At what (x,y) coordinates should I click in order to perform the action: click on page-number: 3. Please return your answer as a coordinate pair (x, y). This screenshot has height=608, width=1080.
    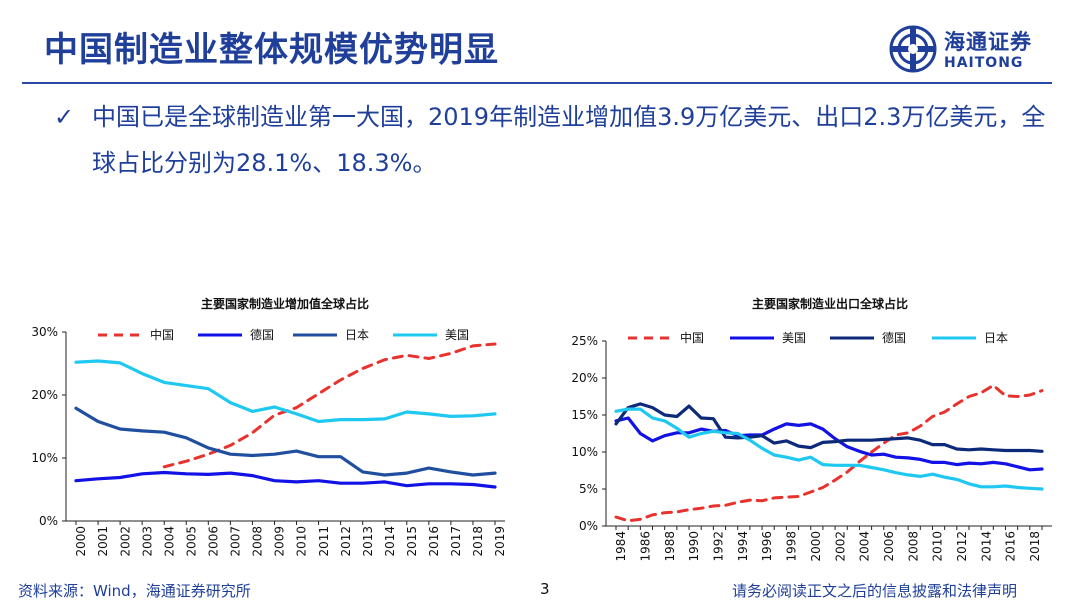
    Looking at the image, I should click on (545, 589).